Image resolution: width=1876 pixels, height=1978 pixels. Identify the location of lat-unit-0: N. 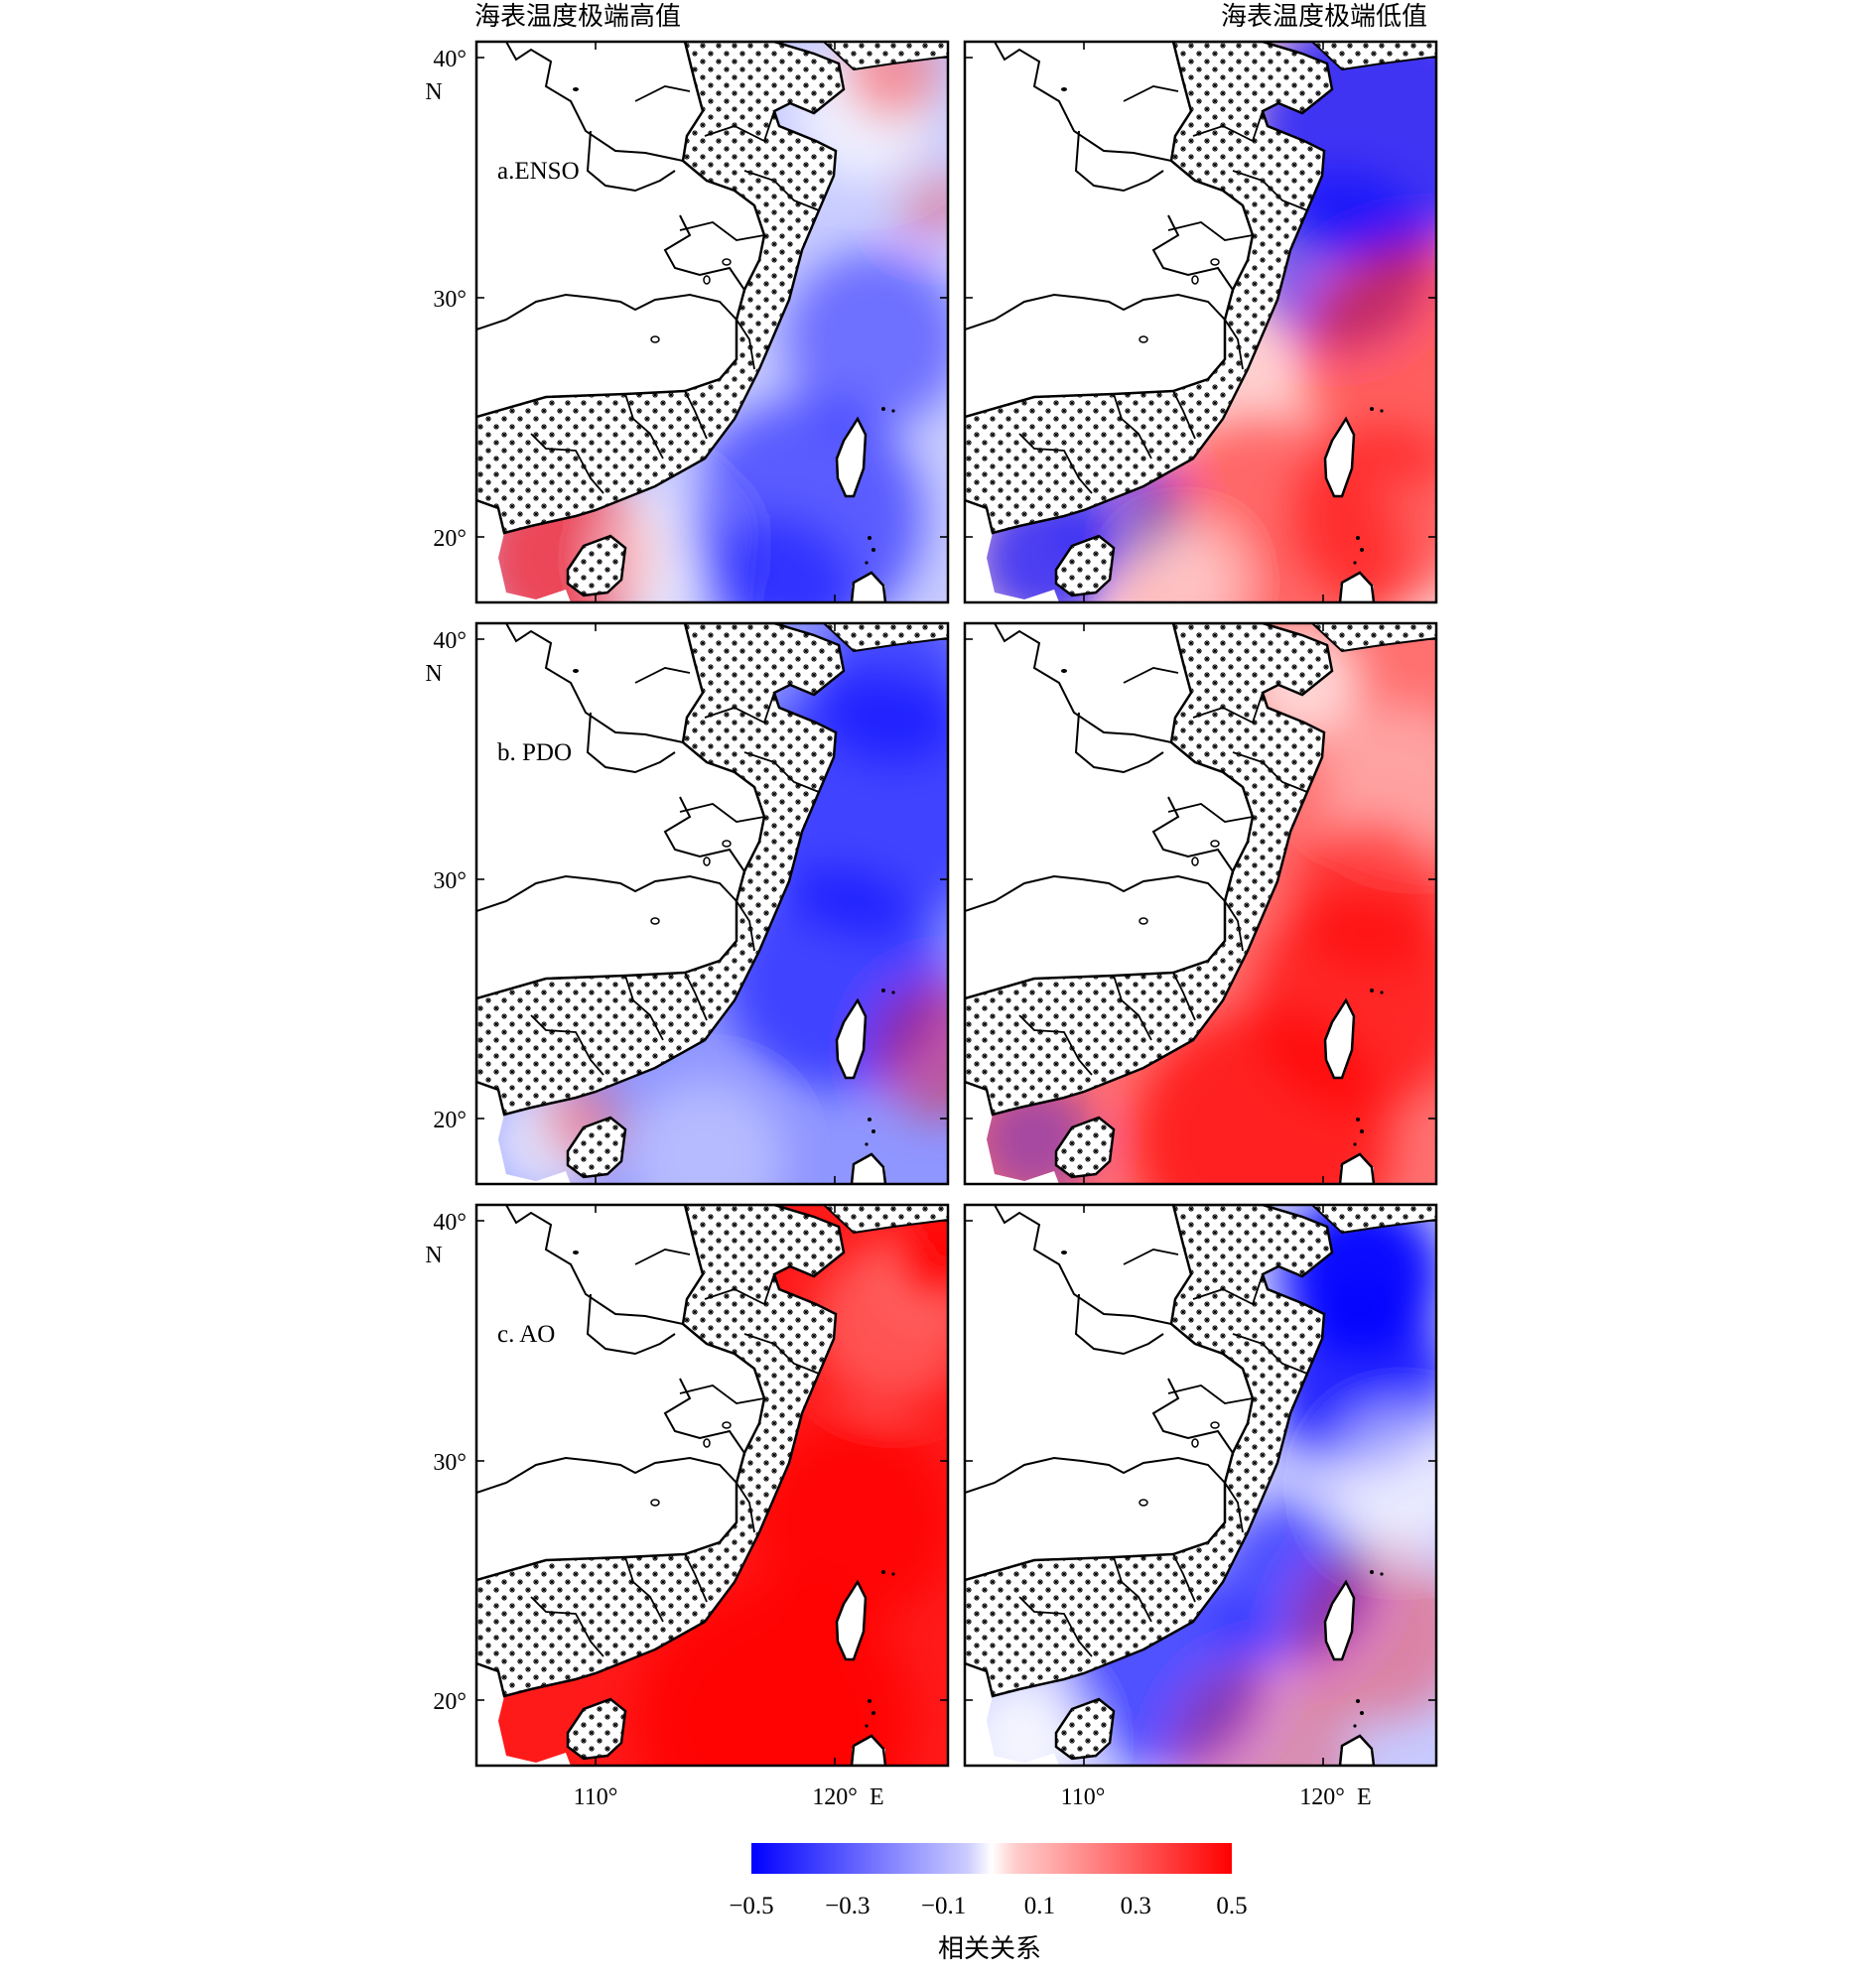
(433, 92).